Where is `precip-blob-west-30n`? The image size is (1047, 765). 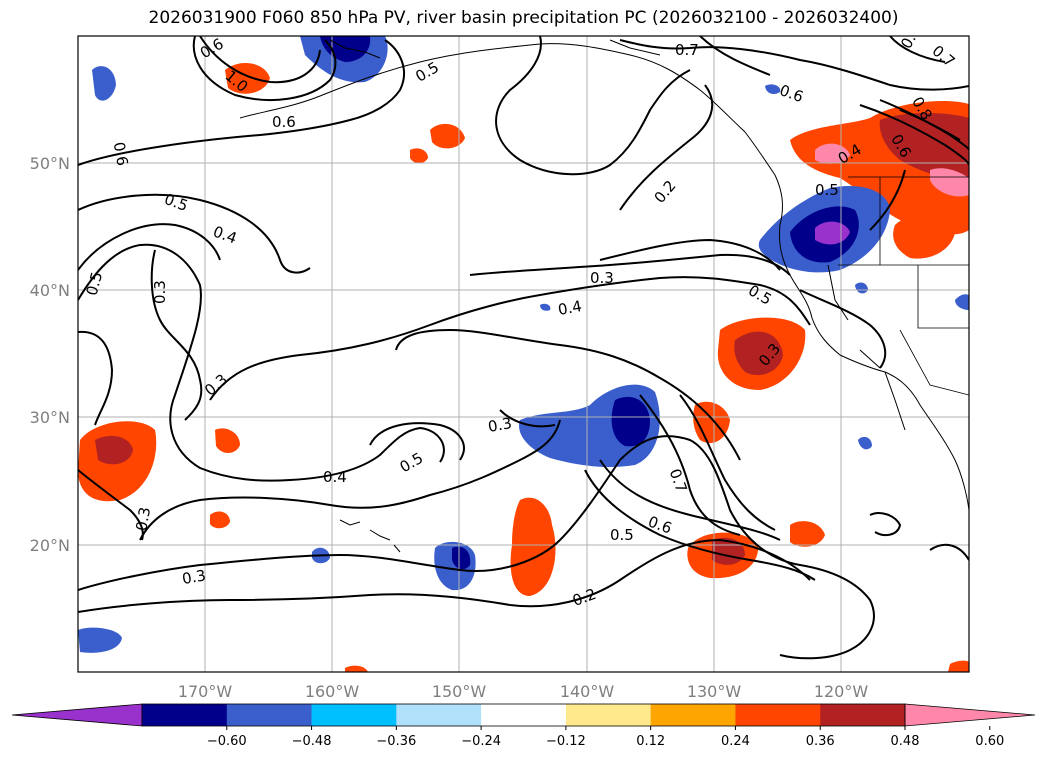
precip-blob-west-30n is located at coordinates (117, 461).